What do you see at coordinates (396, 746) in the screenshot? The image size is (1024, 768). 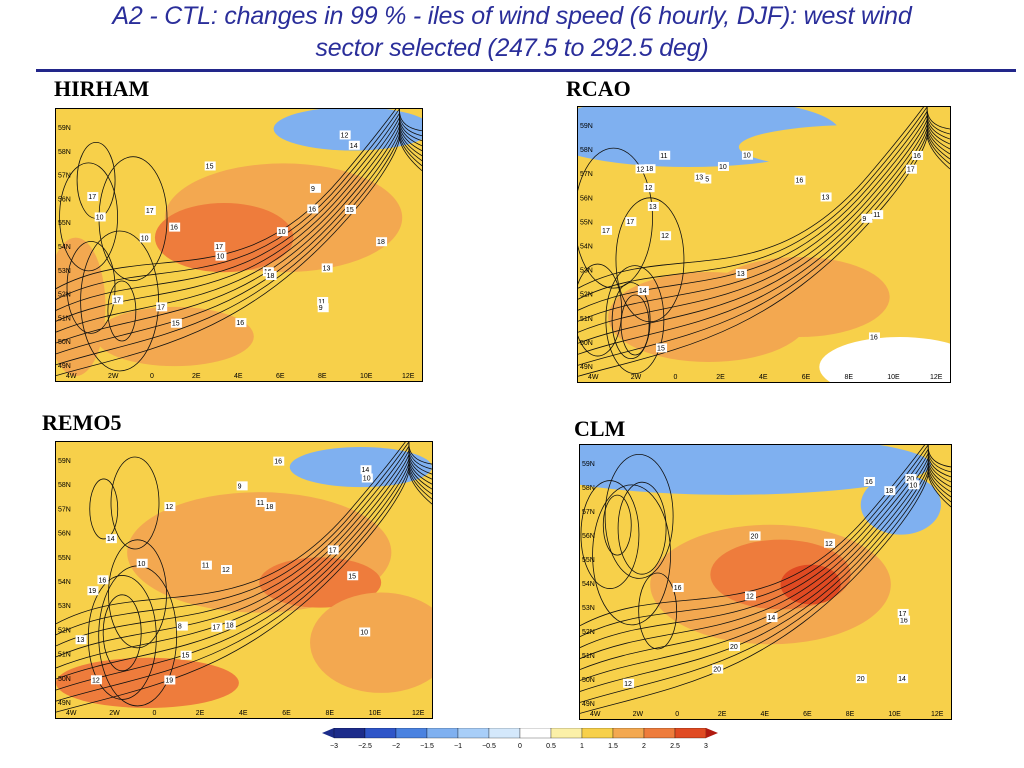 I see `colorbar-tick-label: −2` at bounding box center [396, 746].